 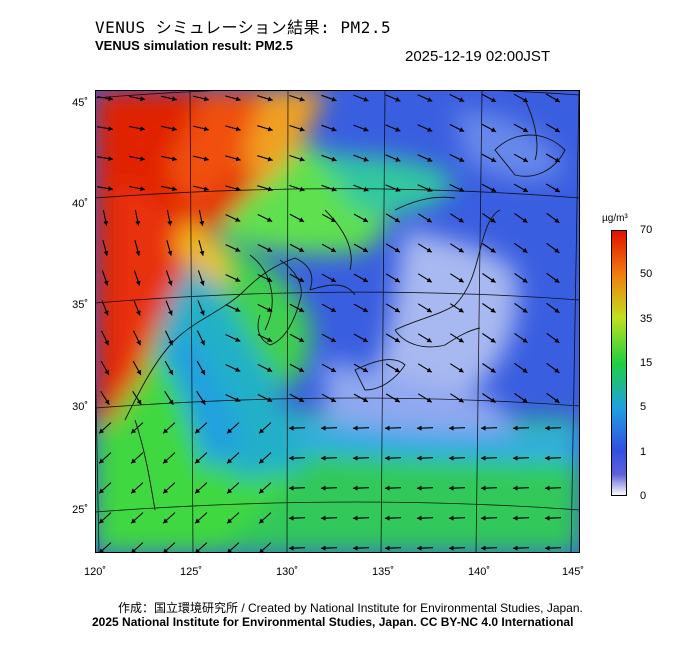 I want to click on lon-label-140: 140˚, so click(x=479, y=572).